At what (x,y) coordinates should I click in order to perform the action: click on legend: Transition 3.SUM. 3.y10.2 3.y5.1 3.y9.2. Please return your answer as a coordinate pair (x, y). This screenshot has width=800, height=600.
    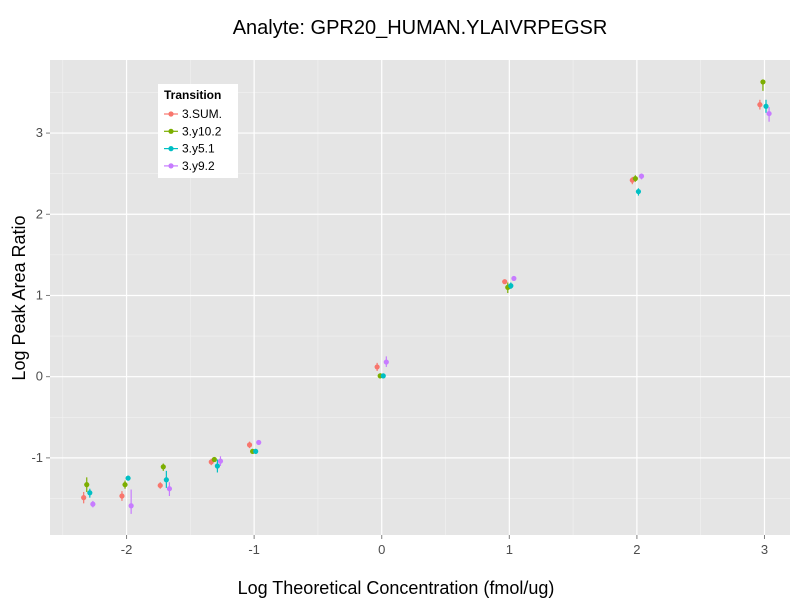
    Looking at the image, I should click on (198, 131).